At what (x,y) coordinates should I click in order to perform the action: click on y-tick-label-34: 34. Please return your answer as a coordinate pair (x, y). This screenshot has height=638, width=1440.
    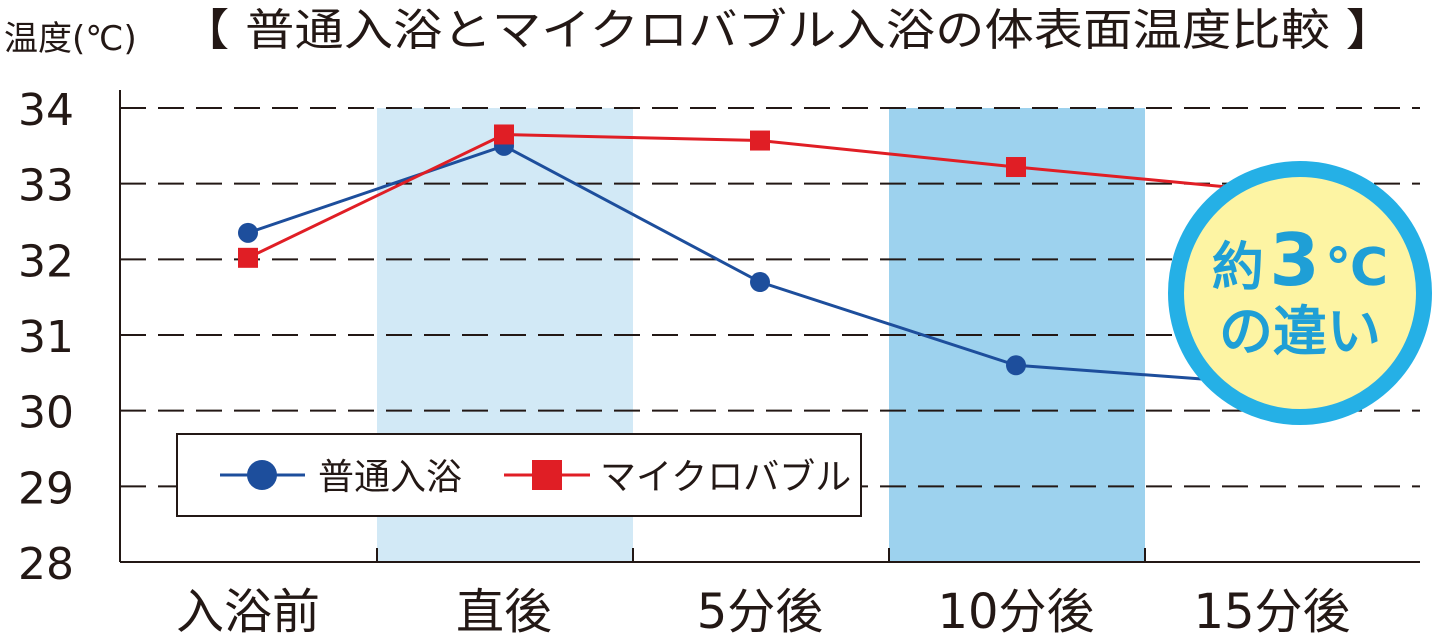
    Looking at the image, I should click on (46, 110).